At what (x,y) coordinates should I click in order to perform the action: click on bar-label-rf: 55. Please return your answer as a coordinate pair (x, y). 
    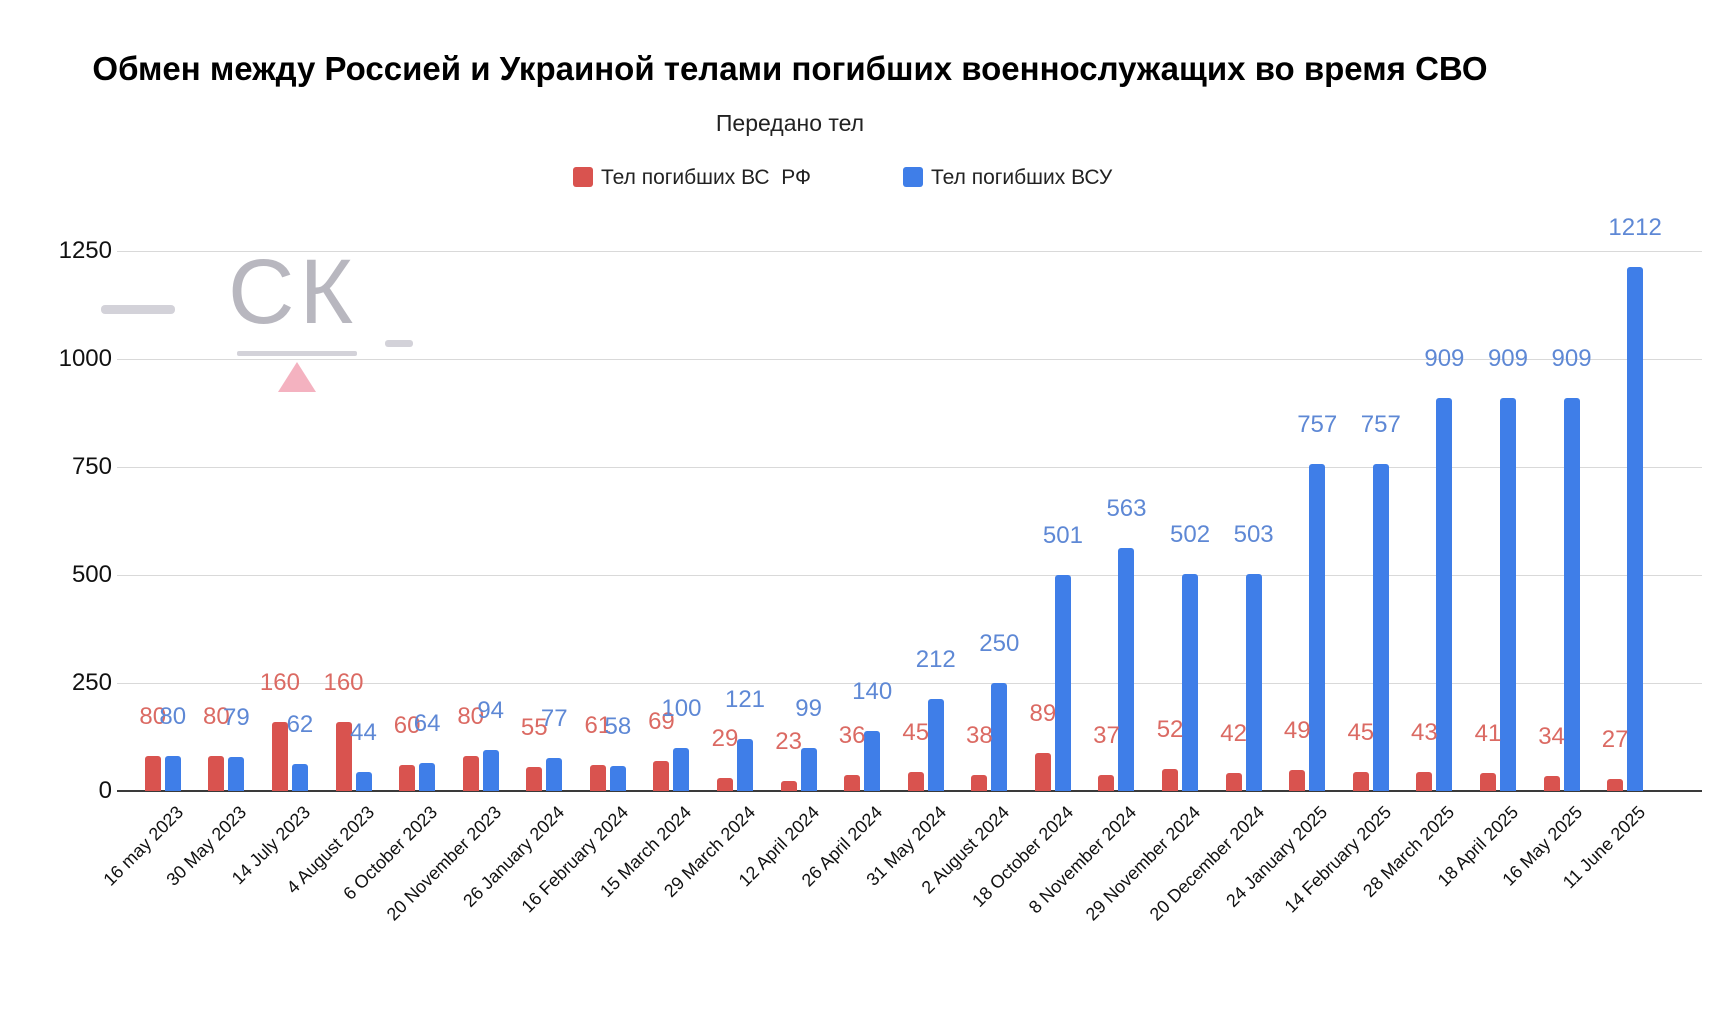
    Looking at the image, I should click on (534, 728).